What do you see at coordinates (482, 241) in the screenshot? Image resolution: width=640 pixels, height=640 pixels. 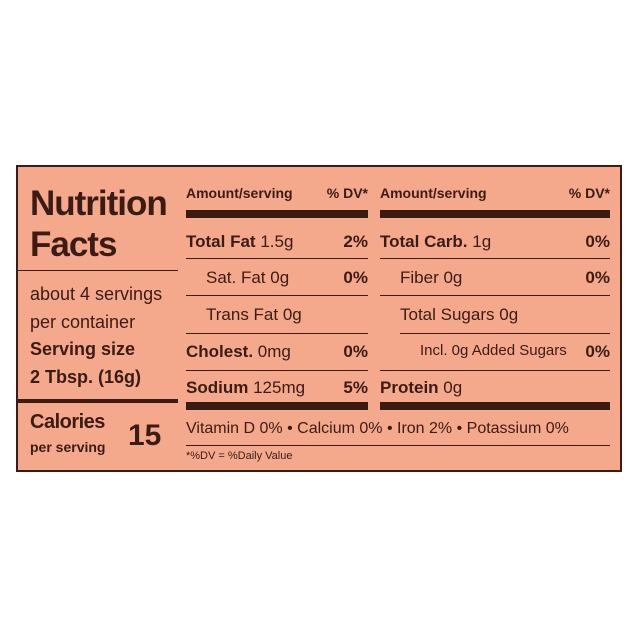 I see `nutrient-amount: 1g` at bounding box center [482, 241].